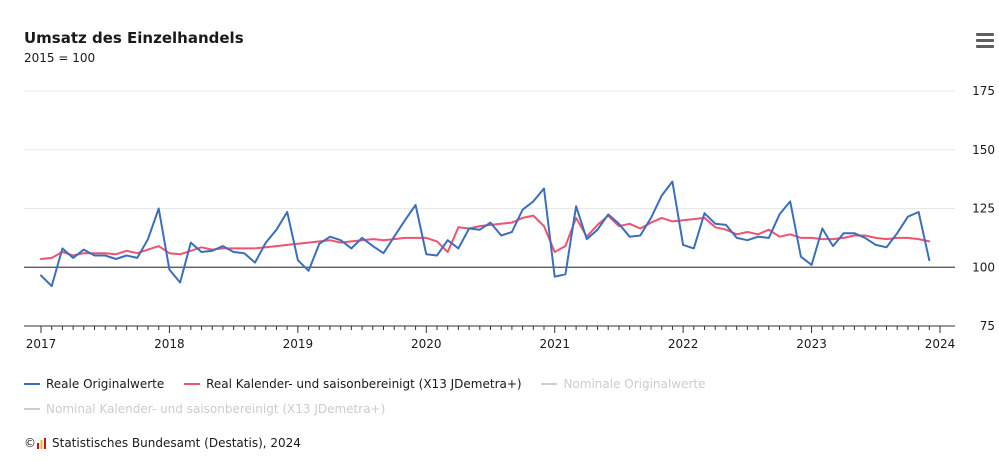  I want to click on chart-title: Umsatz des Einzelhandels, so click(134, 38).